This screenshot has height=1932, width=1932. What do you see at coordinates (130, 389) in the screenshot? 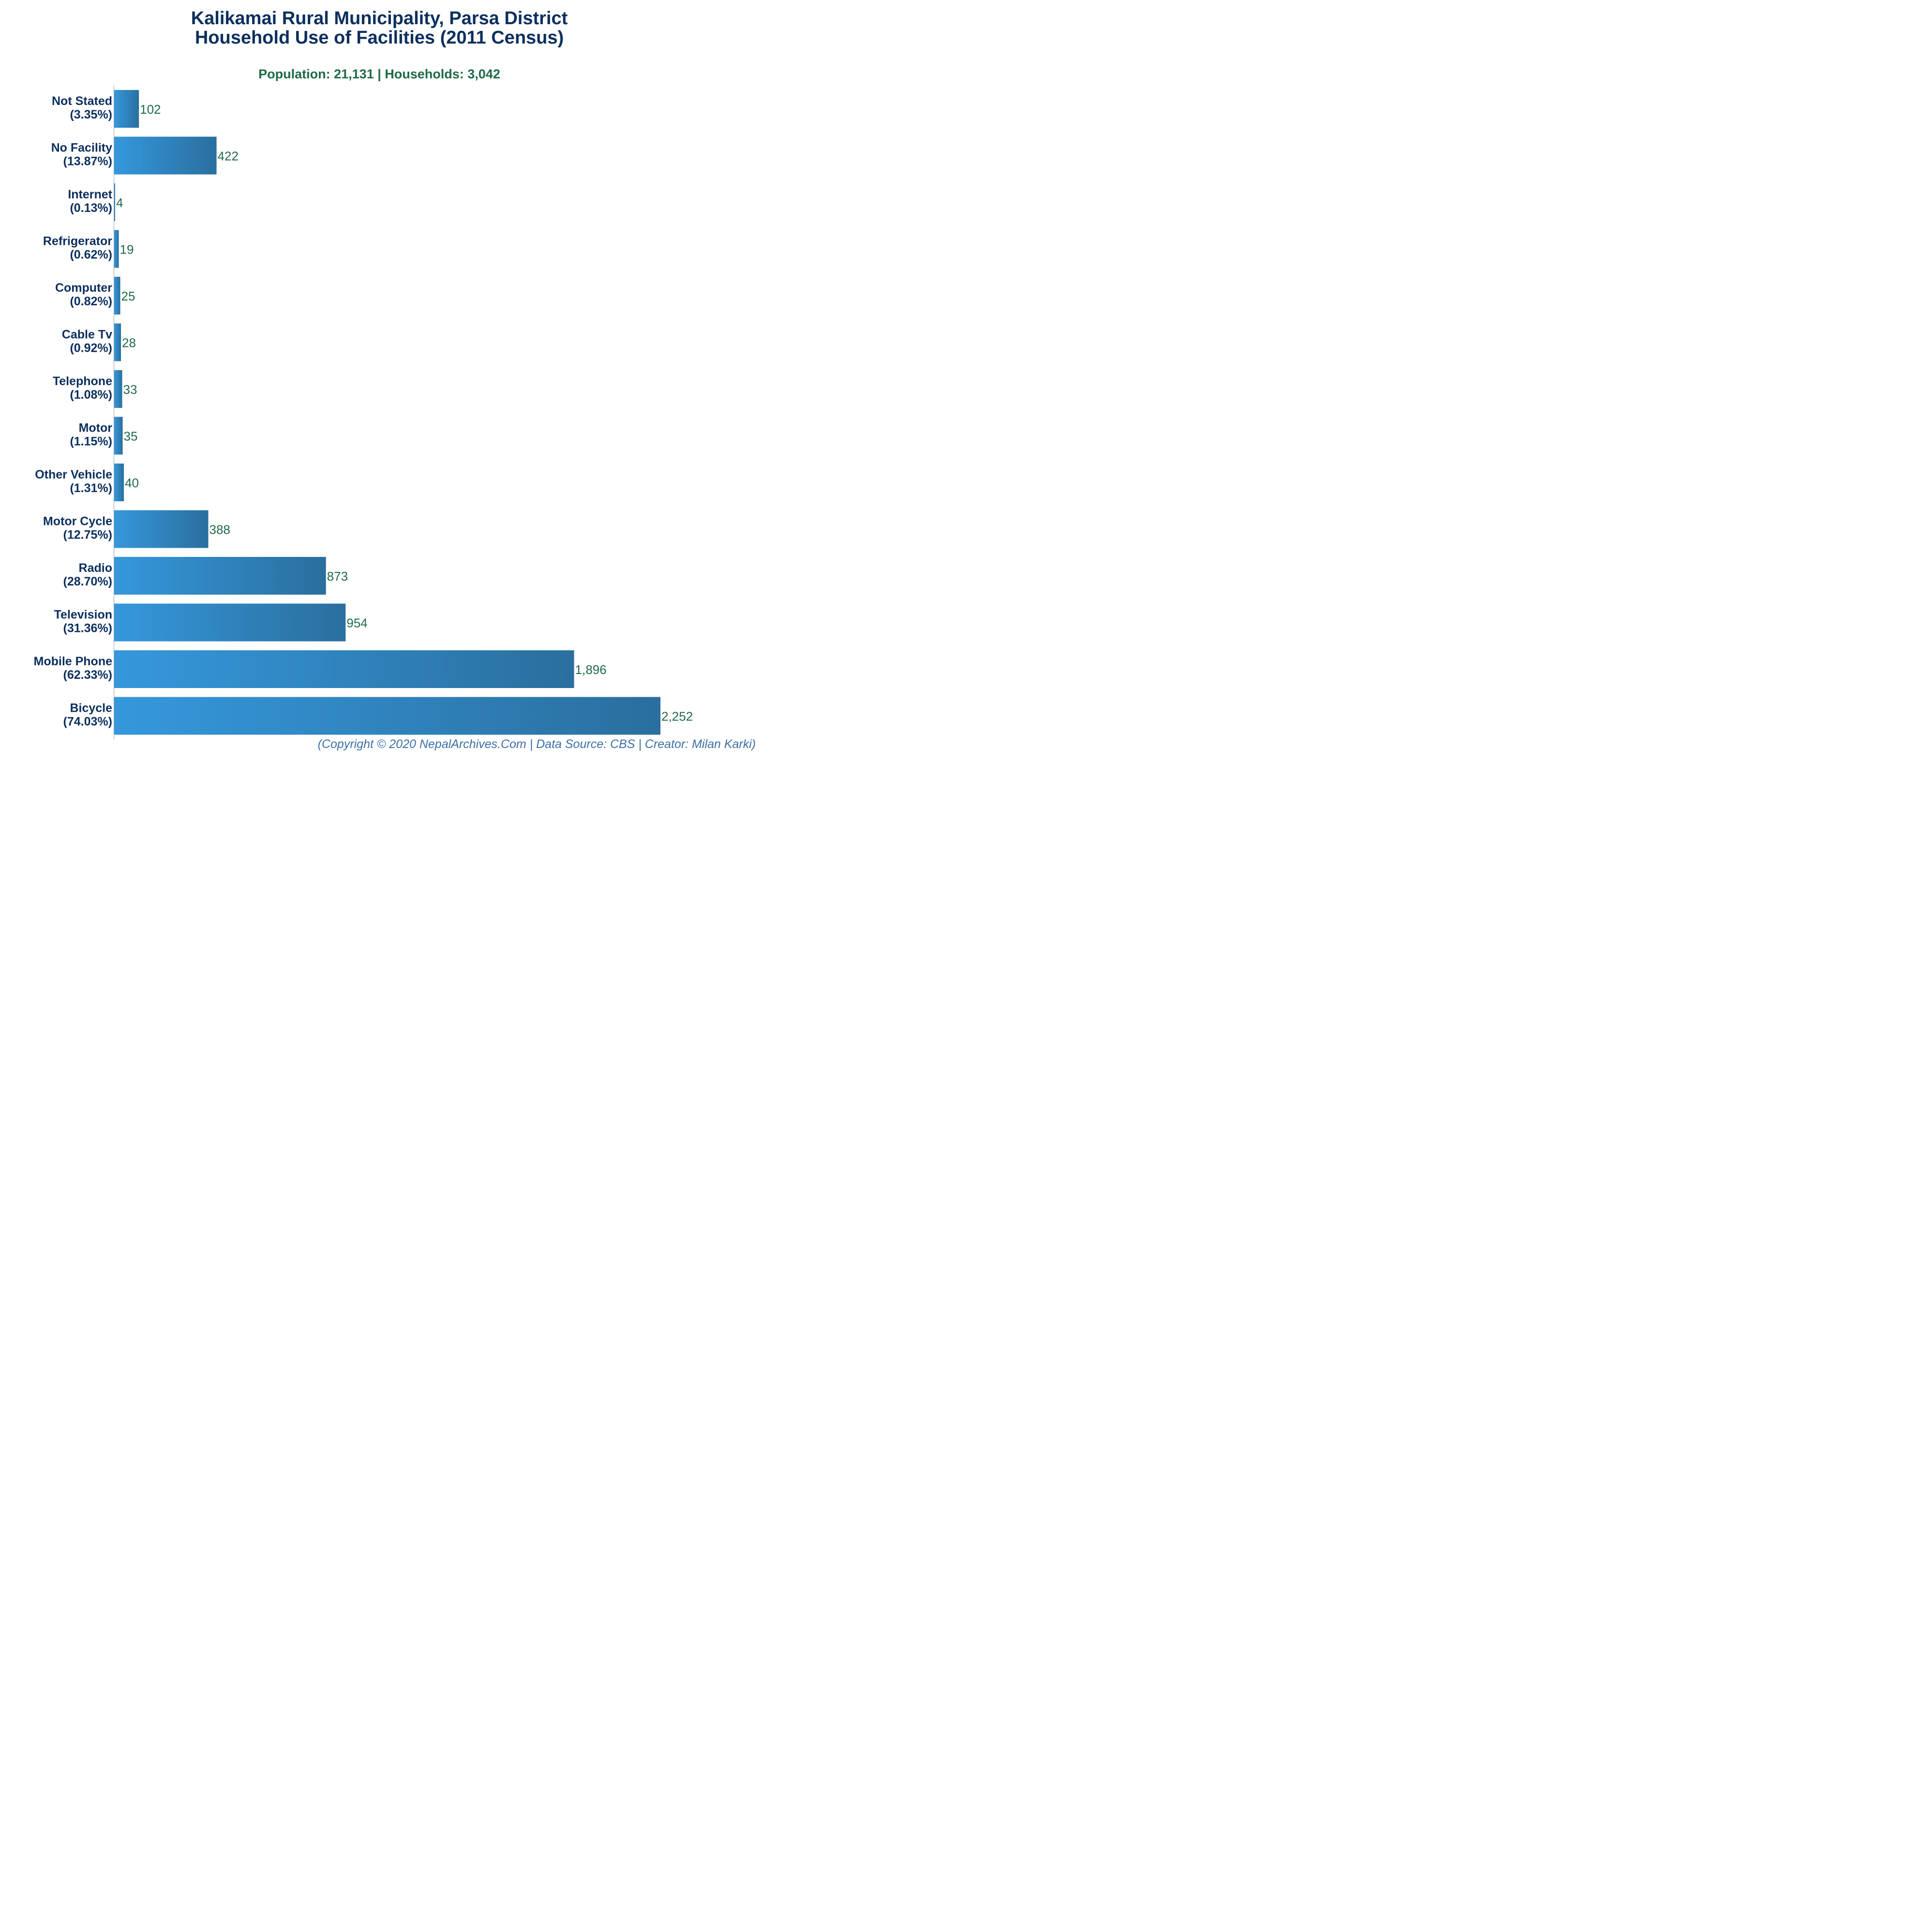
I see `value-label-telephone: 33` at bounding box center [130, 389].